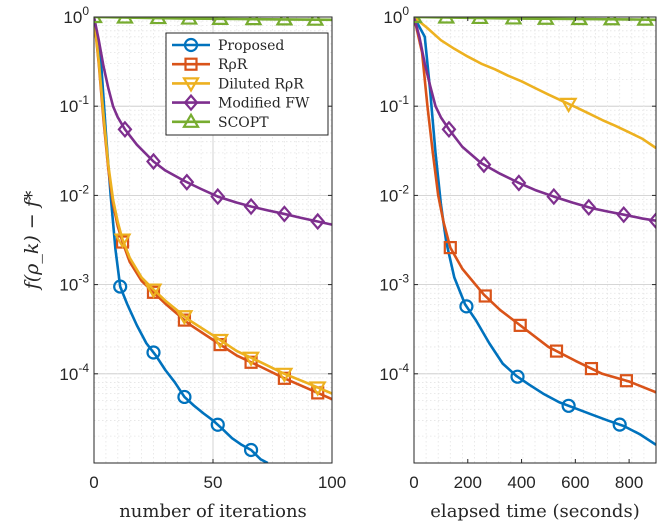 The height and width of the screenshot is (529, 663). Describe the element at coordinates (191, 45) in the screenshot. I see `legend-marker-proposed` at that location.